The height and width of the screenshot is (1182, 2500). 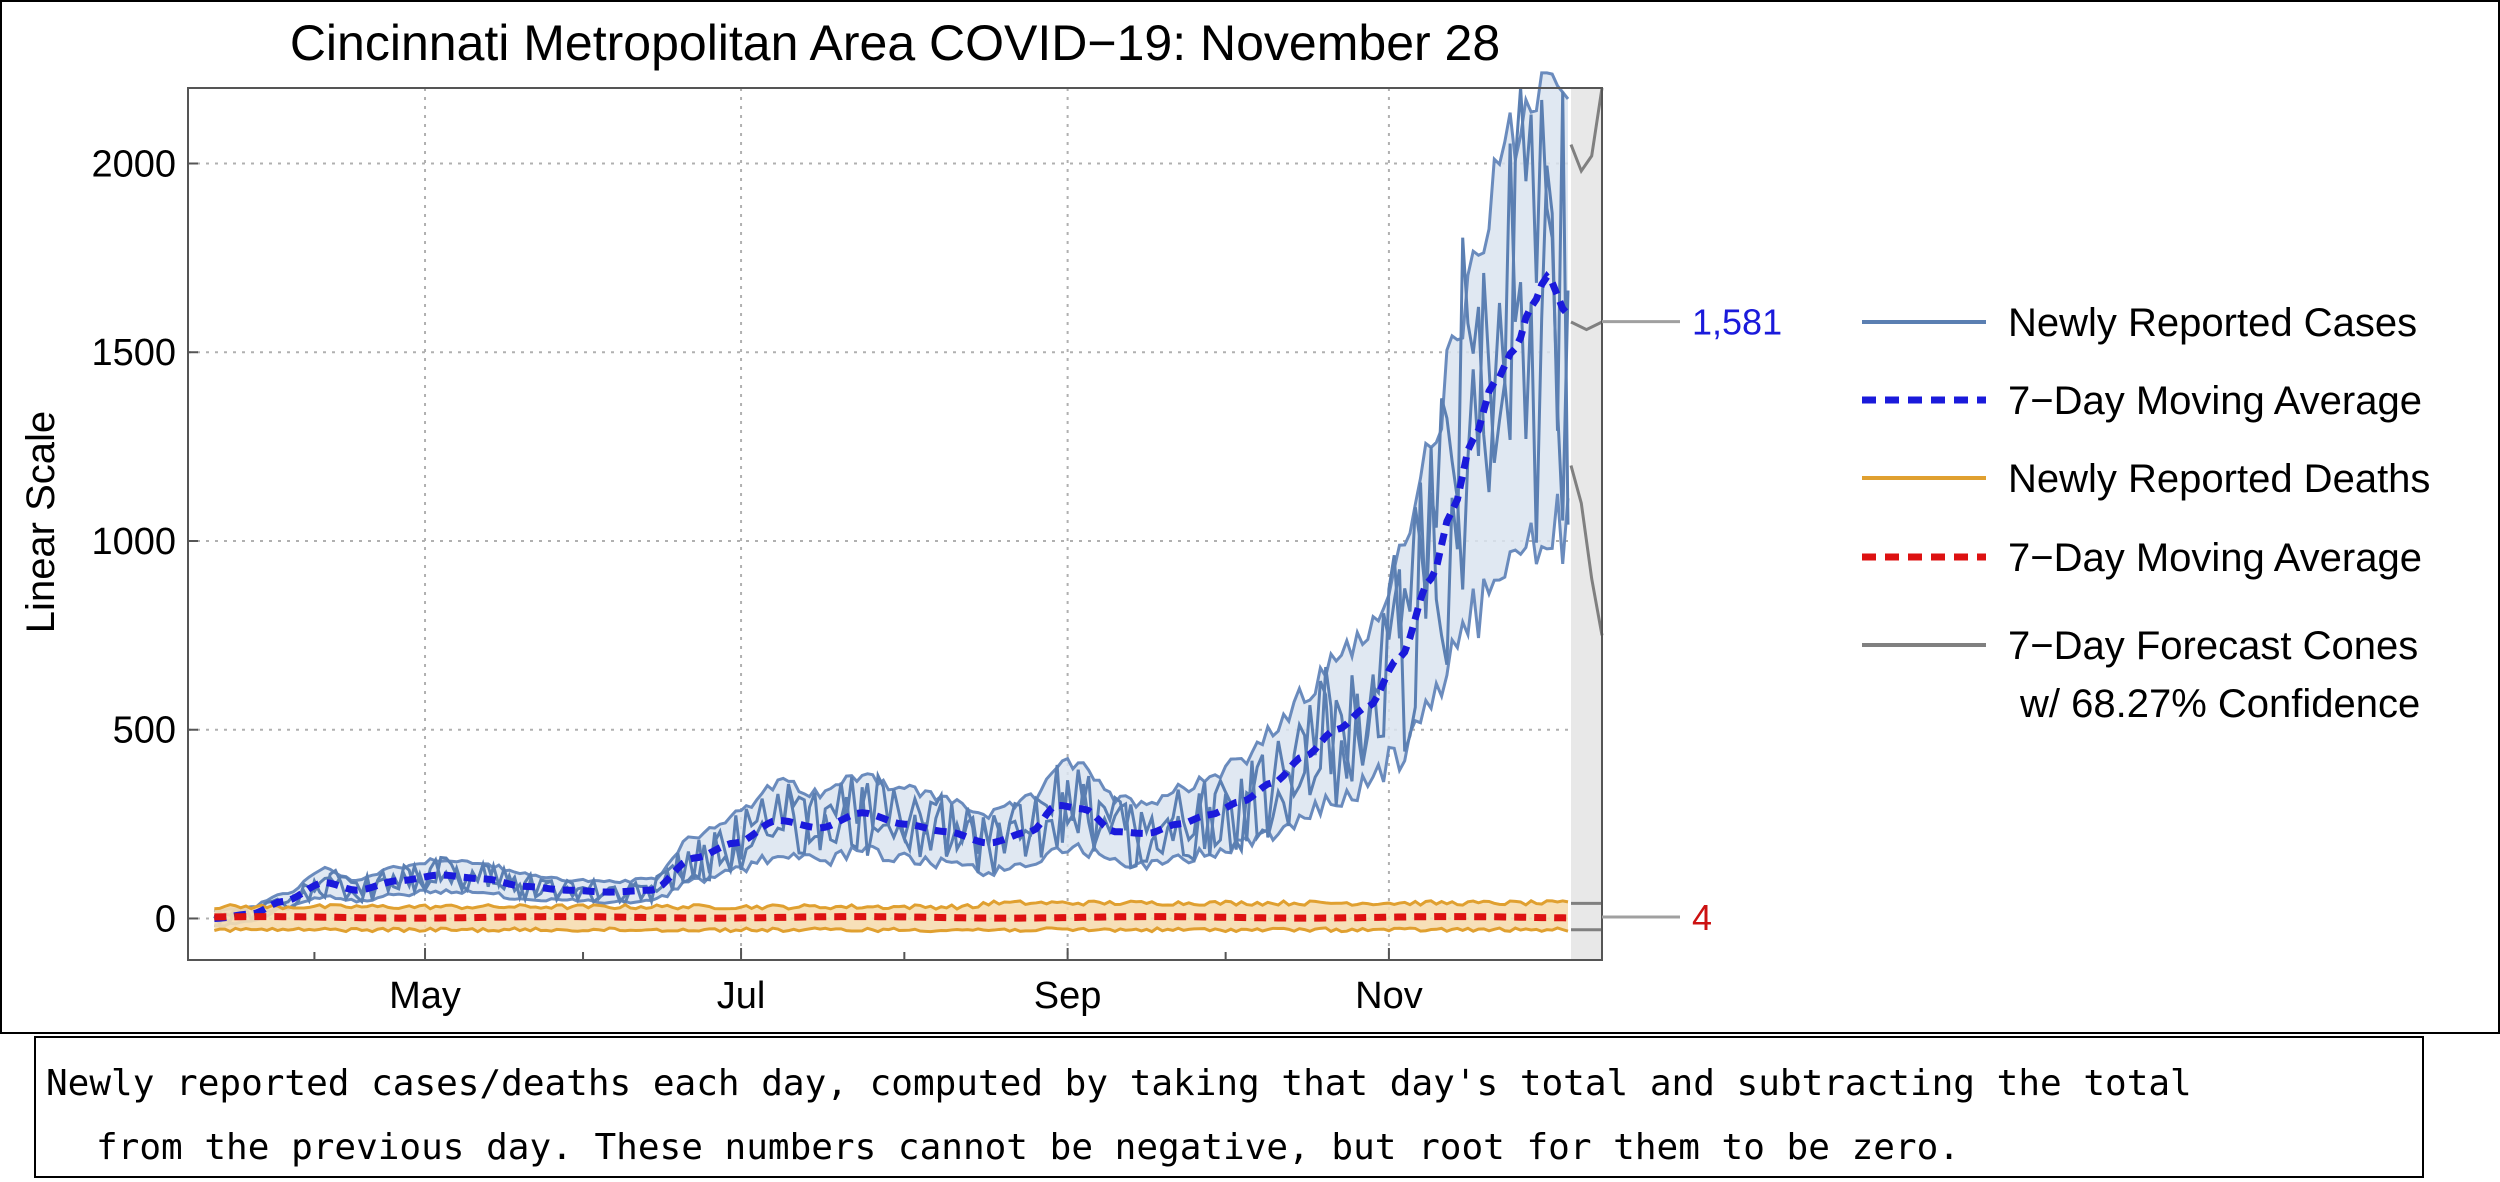 What do you see at coordinates (41, 522) in the screenshot?
I see `y-axis-label: Linear Scale` at bounding box center [41, 522].